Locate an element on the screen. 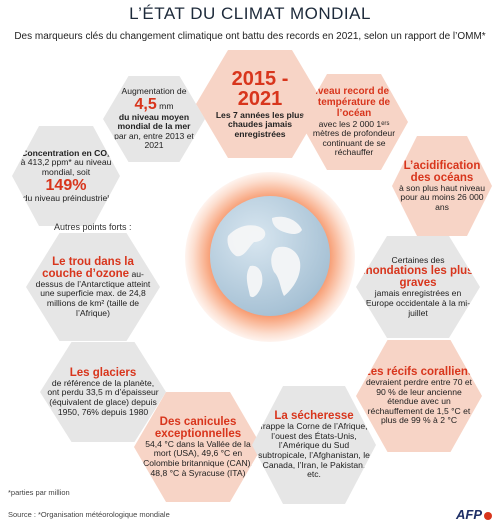 The width and height of the screenshot is (500, 524). floods-text-1: Certaines des is located at coordinates (418, 259).